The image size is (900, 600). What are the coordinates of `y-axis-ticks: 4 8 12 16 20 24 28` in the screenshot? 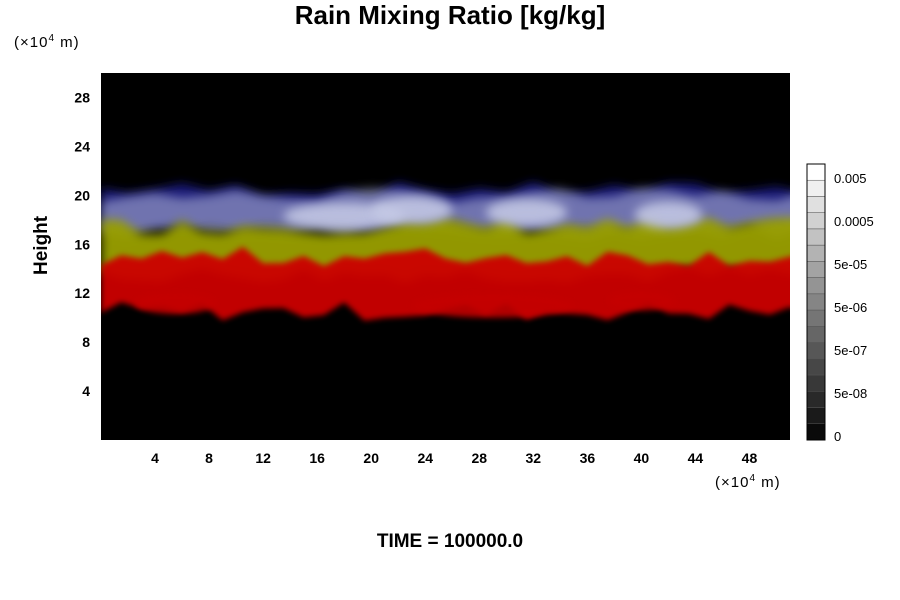 It's located at (82, 244).